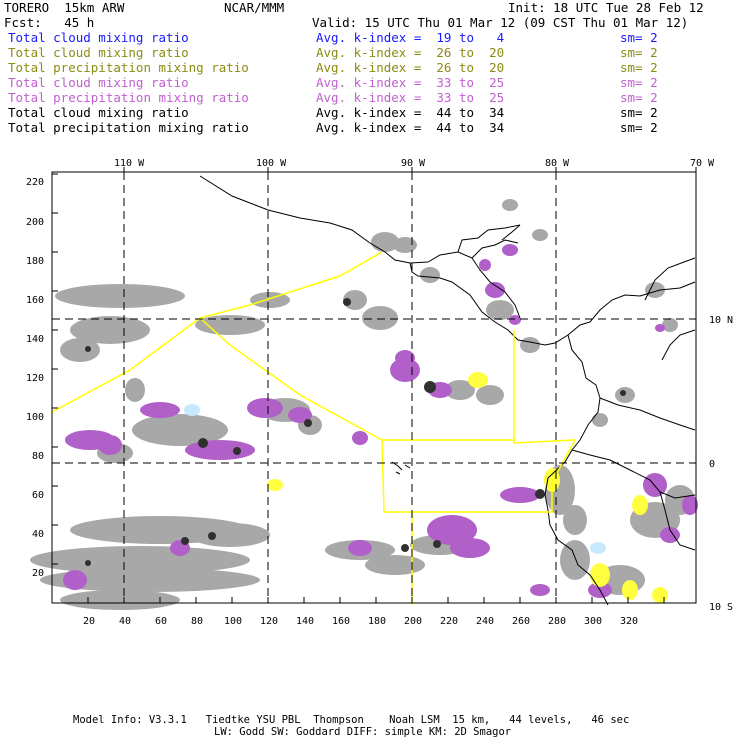 This screenshot has width=740, height=740. Describe the element at coordinates (521, 621) in the screenshot. I see `x-tick-label: 260` at that location.